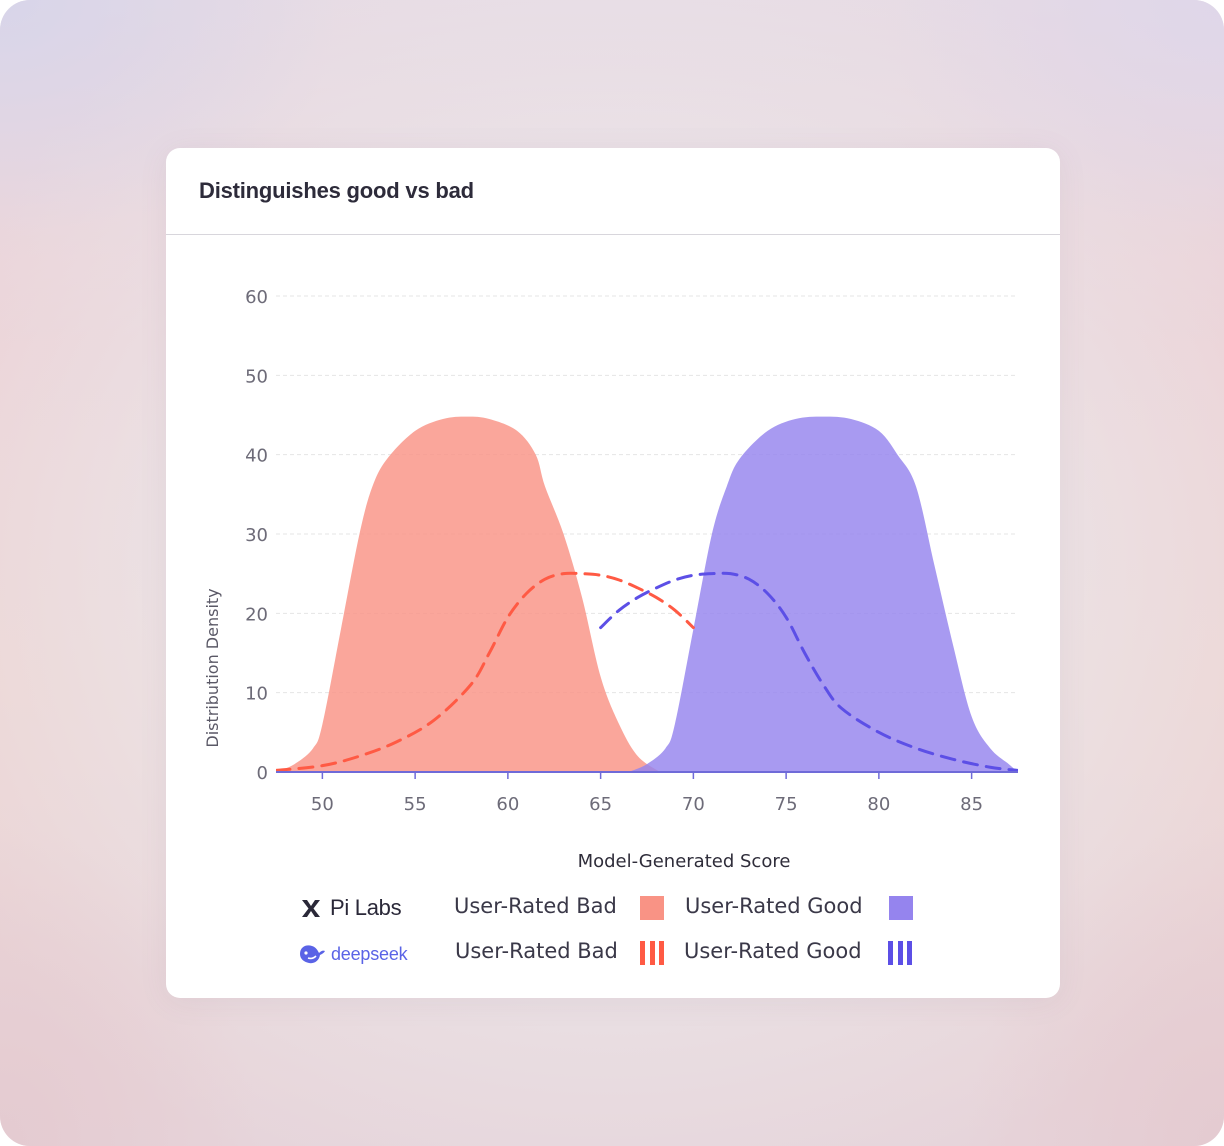  What do you see at coordinates (900, 953) in the screenshot?
I see `legend-ds-good-dash-icon` at bounding box center [900, 953].